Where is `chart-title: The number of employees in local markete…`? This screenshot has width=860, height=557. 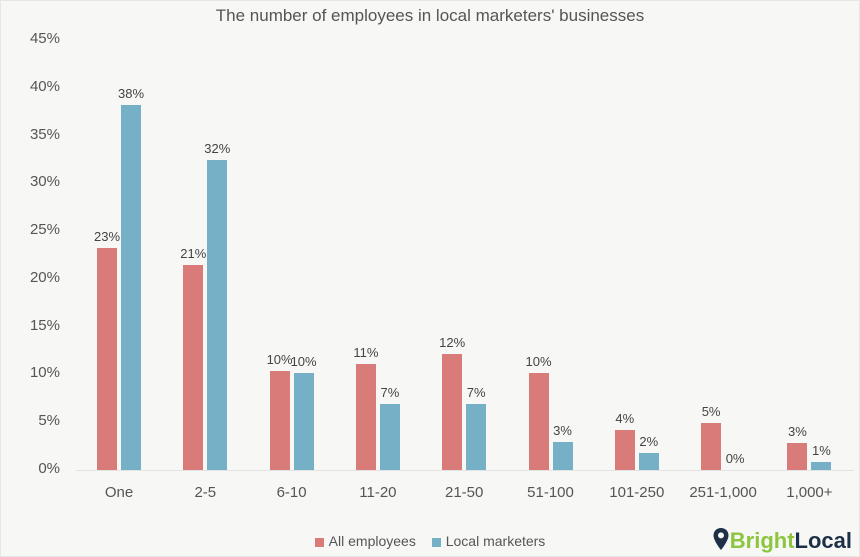 chart-title: The number of employees in local markete… is located at coordinates (430, 15).